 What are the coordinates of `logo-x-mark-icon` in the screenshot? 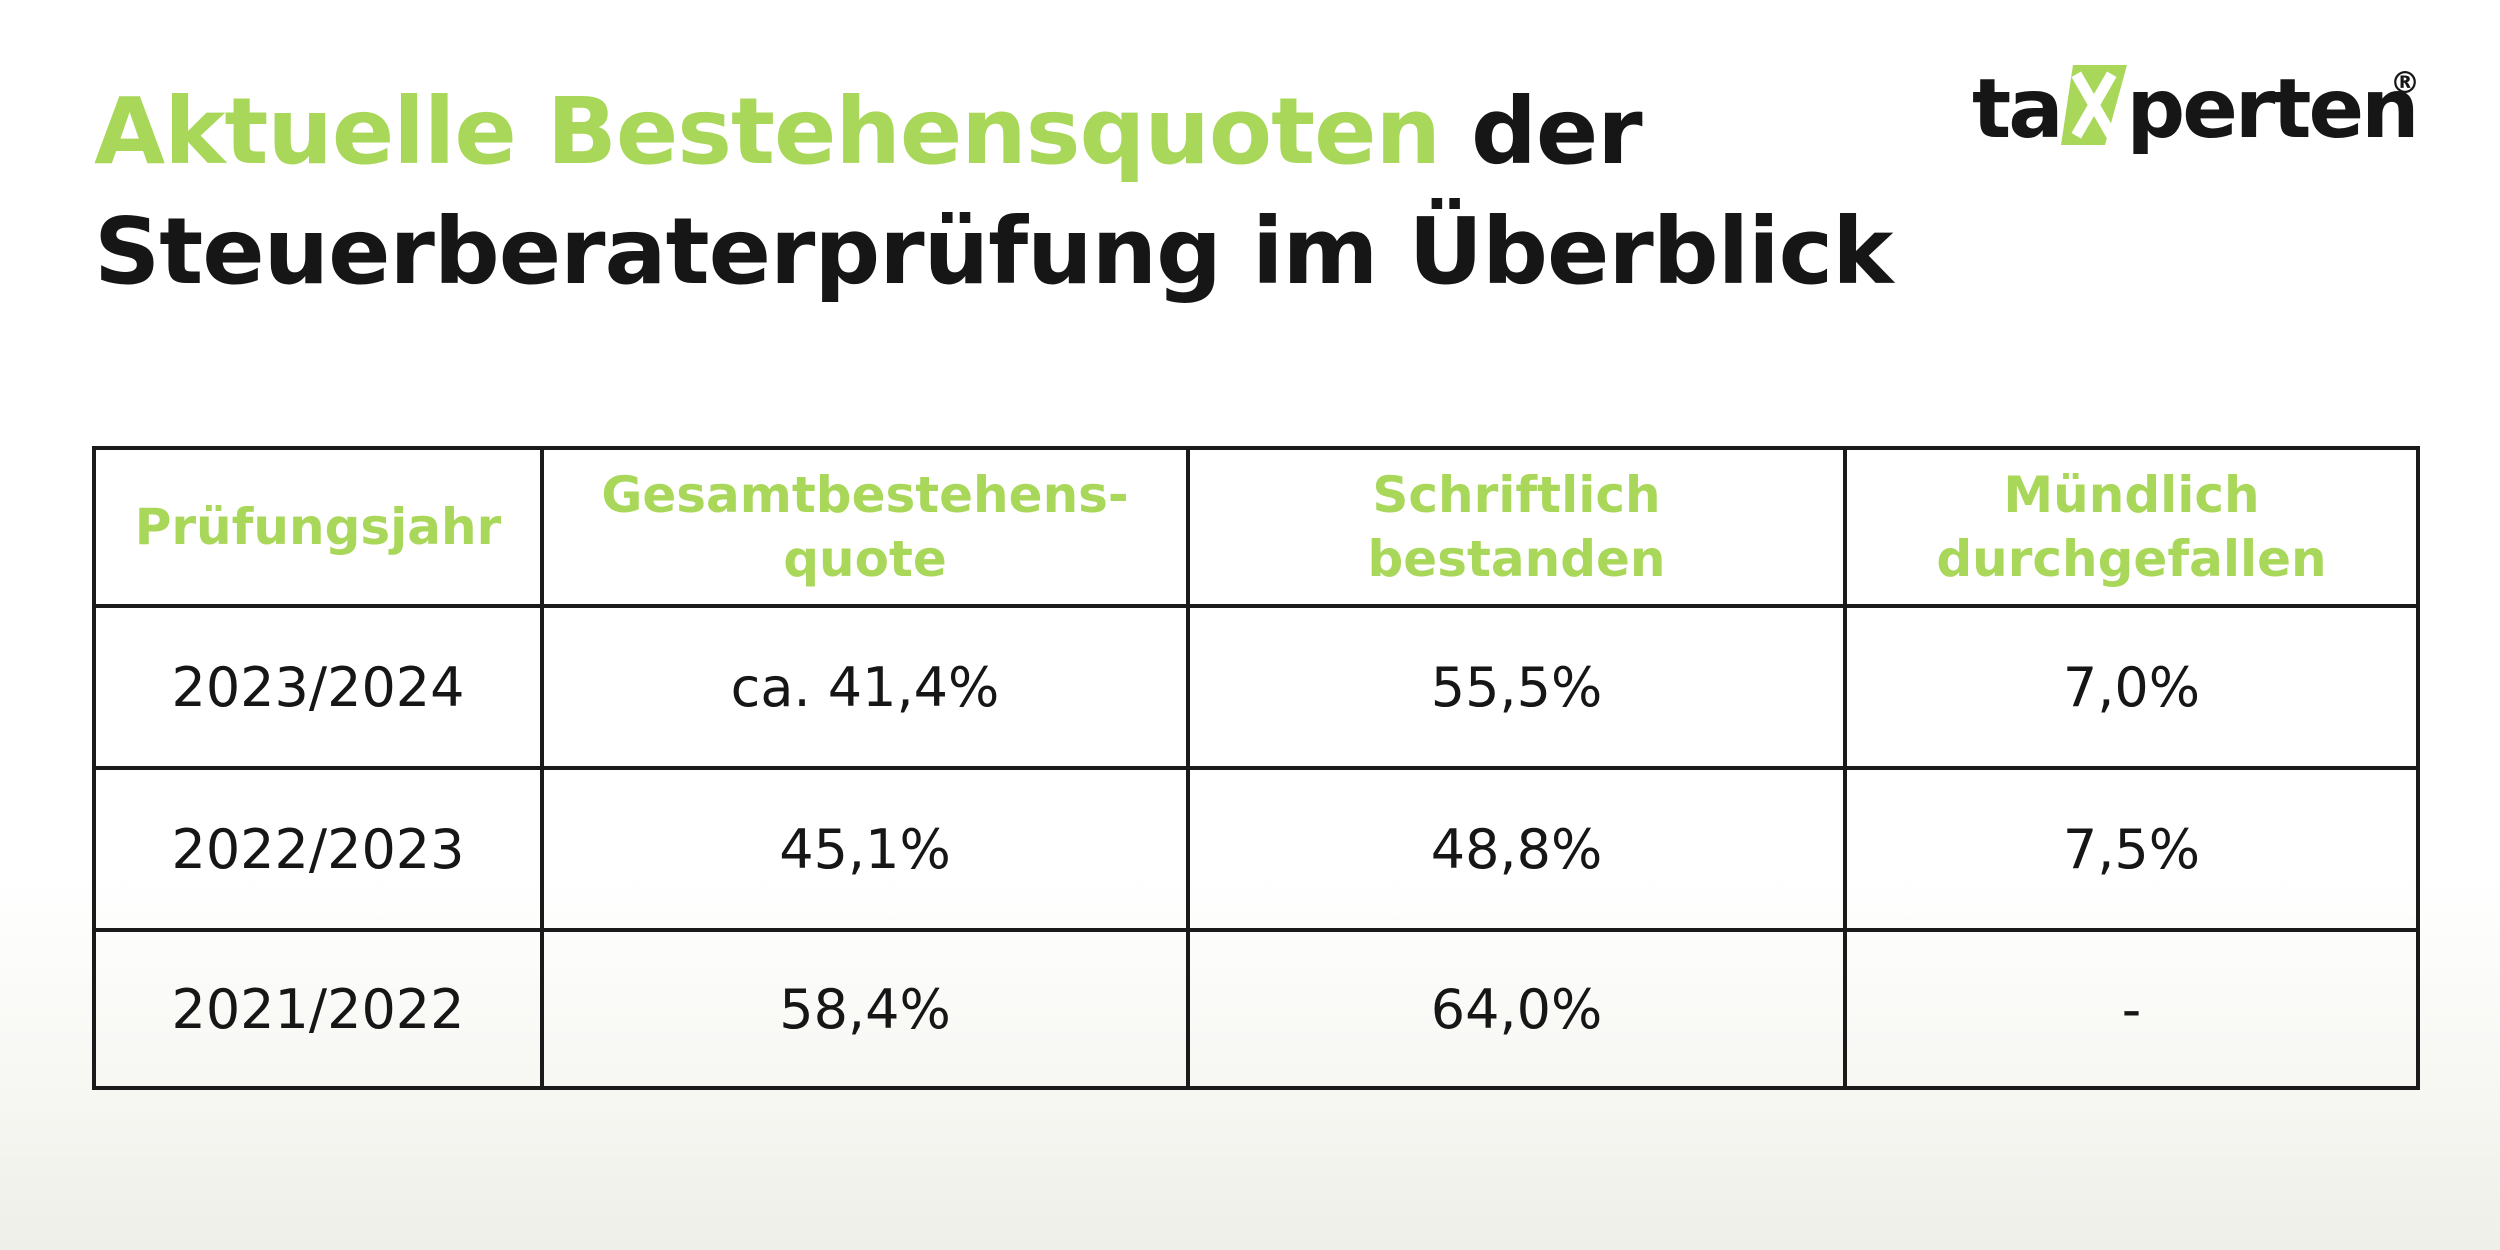 It's located at (2093, 105).